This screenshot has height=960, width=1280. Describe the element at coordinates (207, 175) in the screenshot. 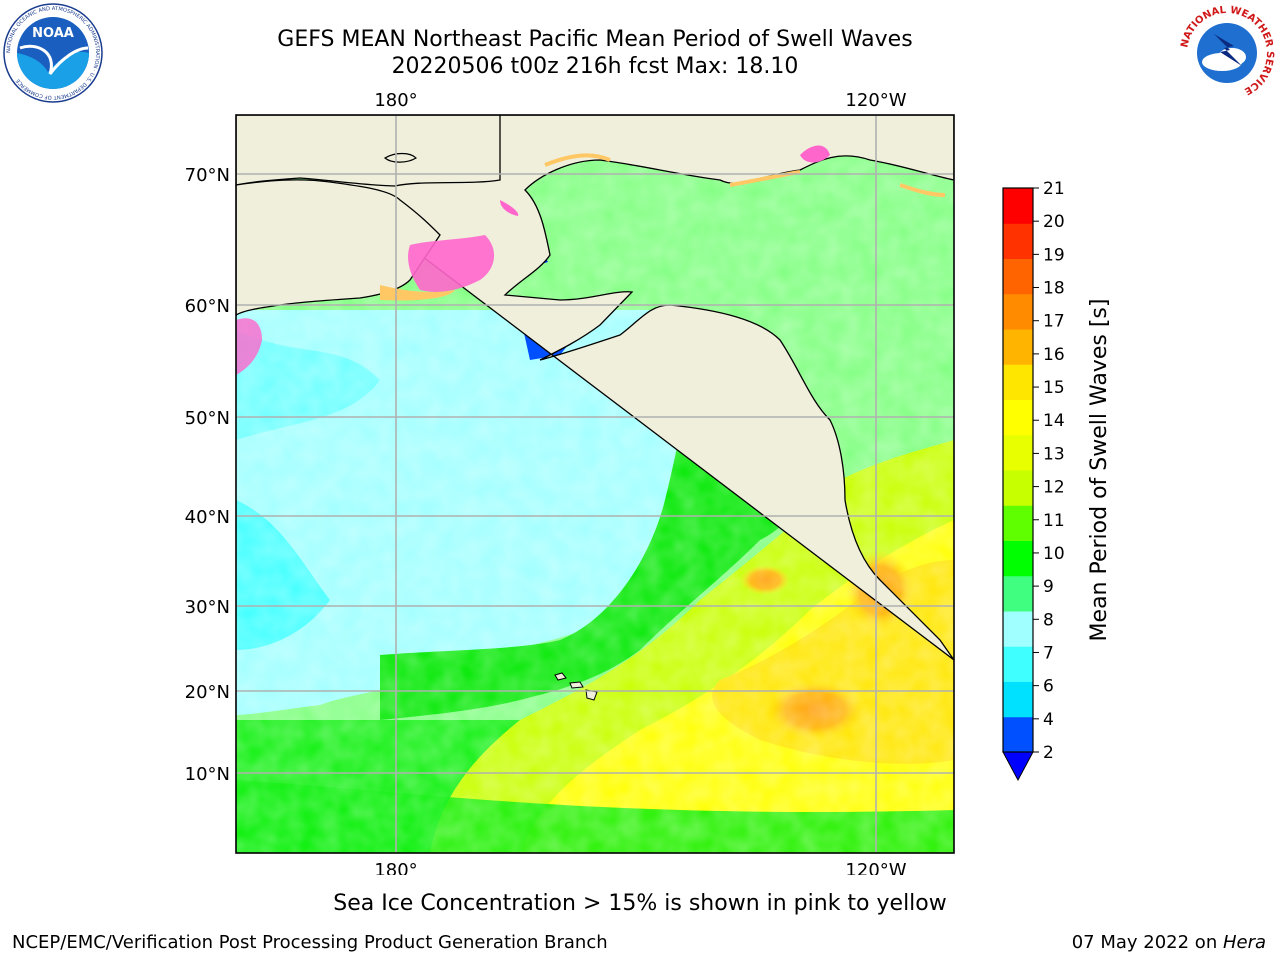

I see `lat-label-70n: 70°N` at that location.